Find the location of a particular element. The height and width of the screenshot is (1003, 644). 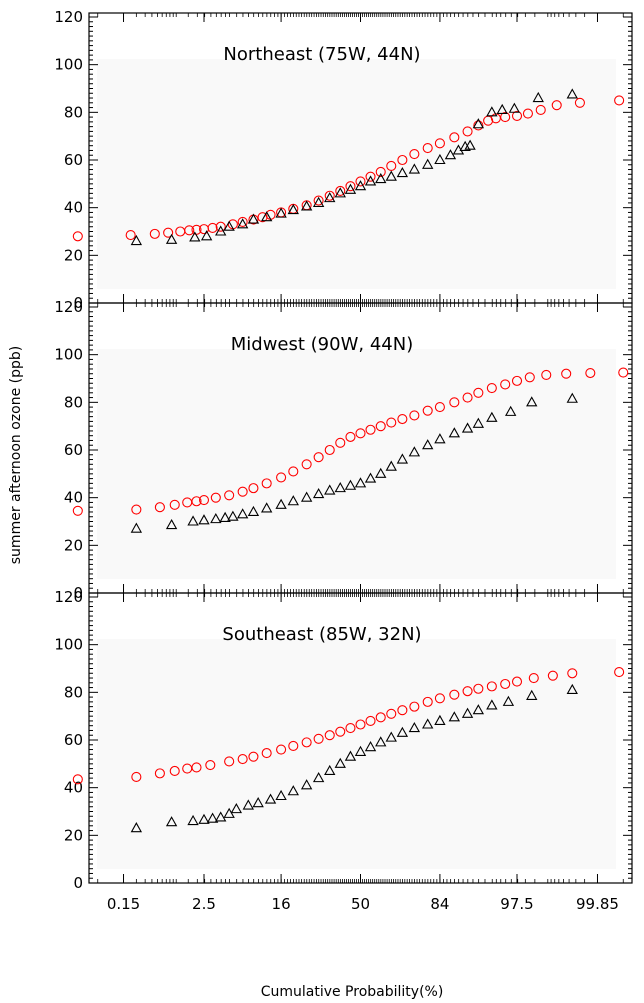

y-tick-label: 120 is located at coordinates (68, 307).